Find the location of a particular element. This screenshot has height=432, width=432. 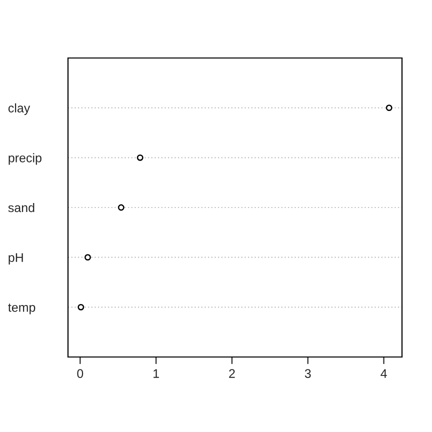

x-tick-label: 2 is located at coordinates (232, 373).